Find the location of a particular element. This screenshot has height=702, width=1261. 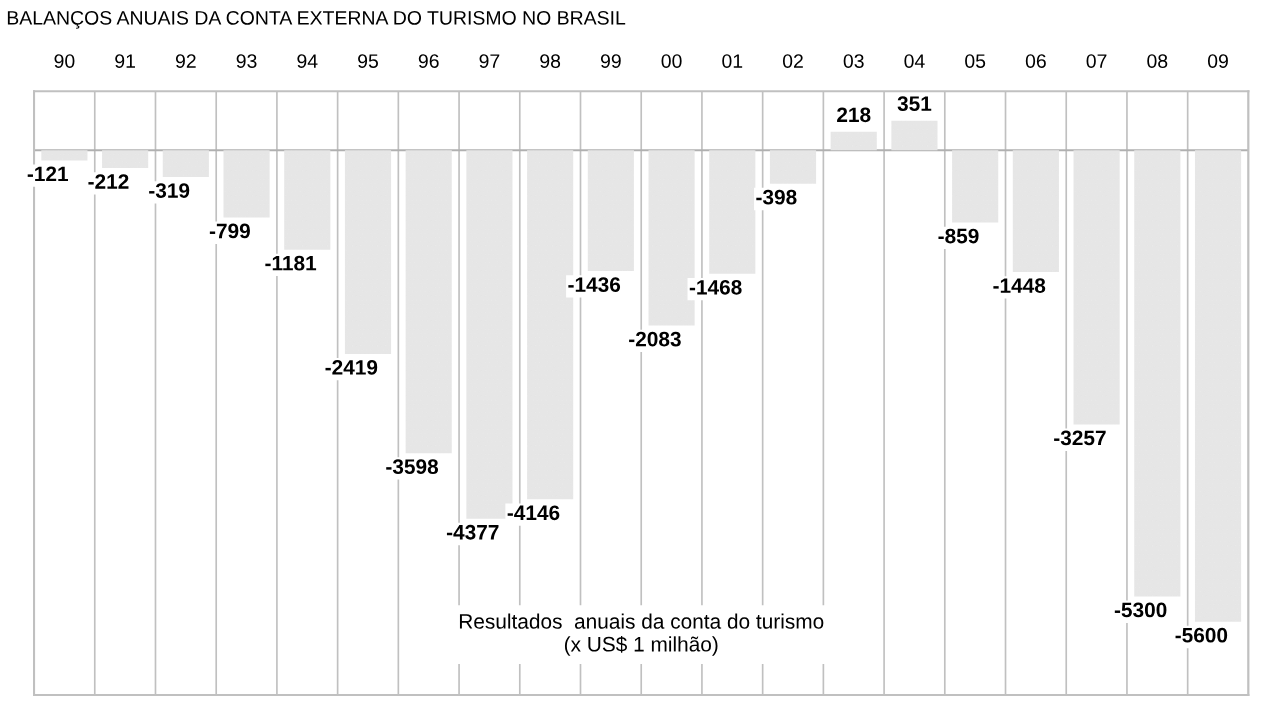

x-tick-label: 06 is located at coordinates (1035, 61).